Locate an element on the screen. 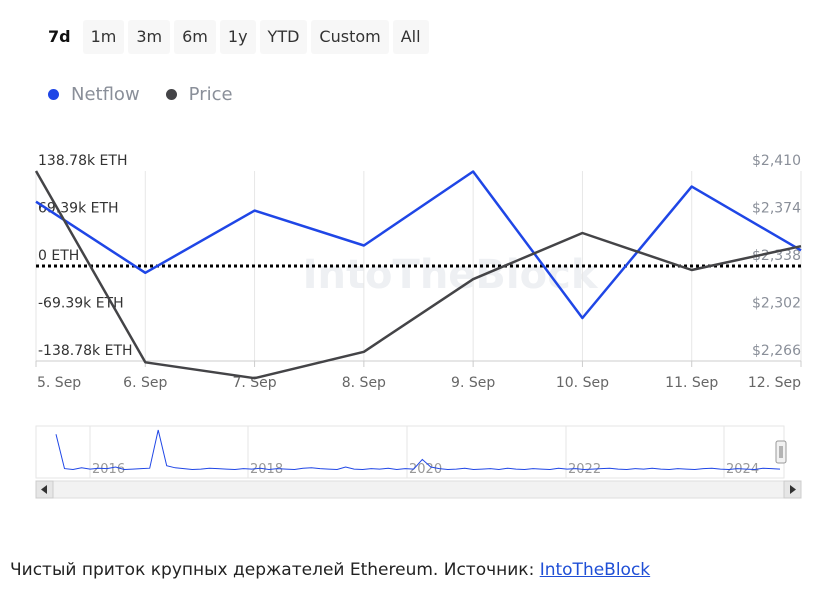  range-selector: 7d 1m 3m 6m 1y YTD Custom All is located at coordinates (234, 37).